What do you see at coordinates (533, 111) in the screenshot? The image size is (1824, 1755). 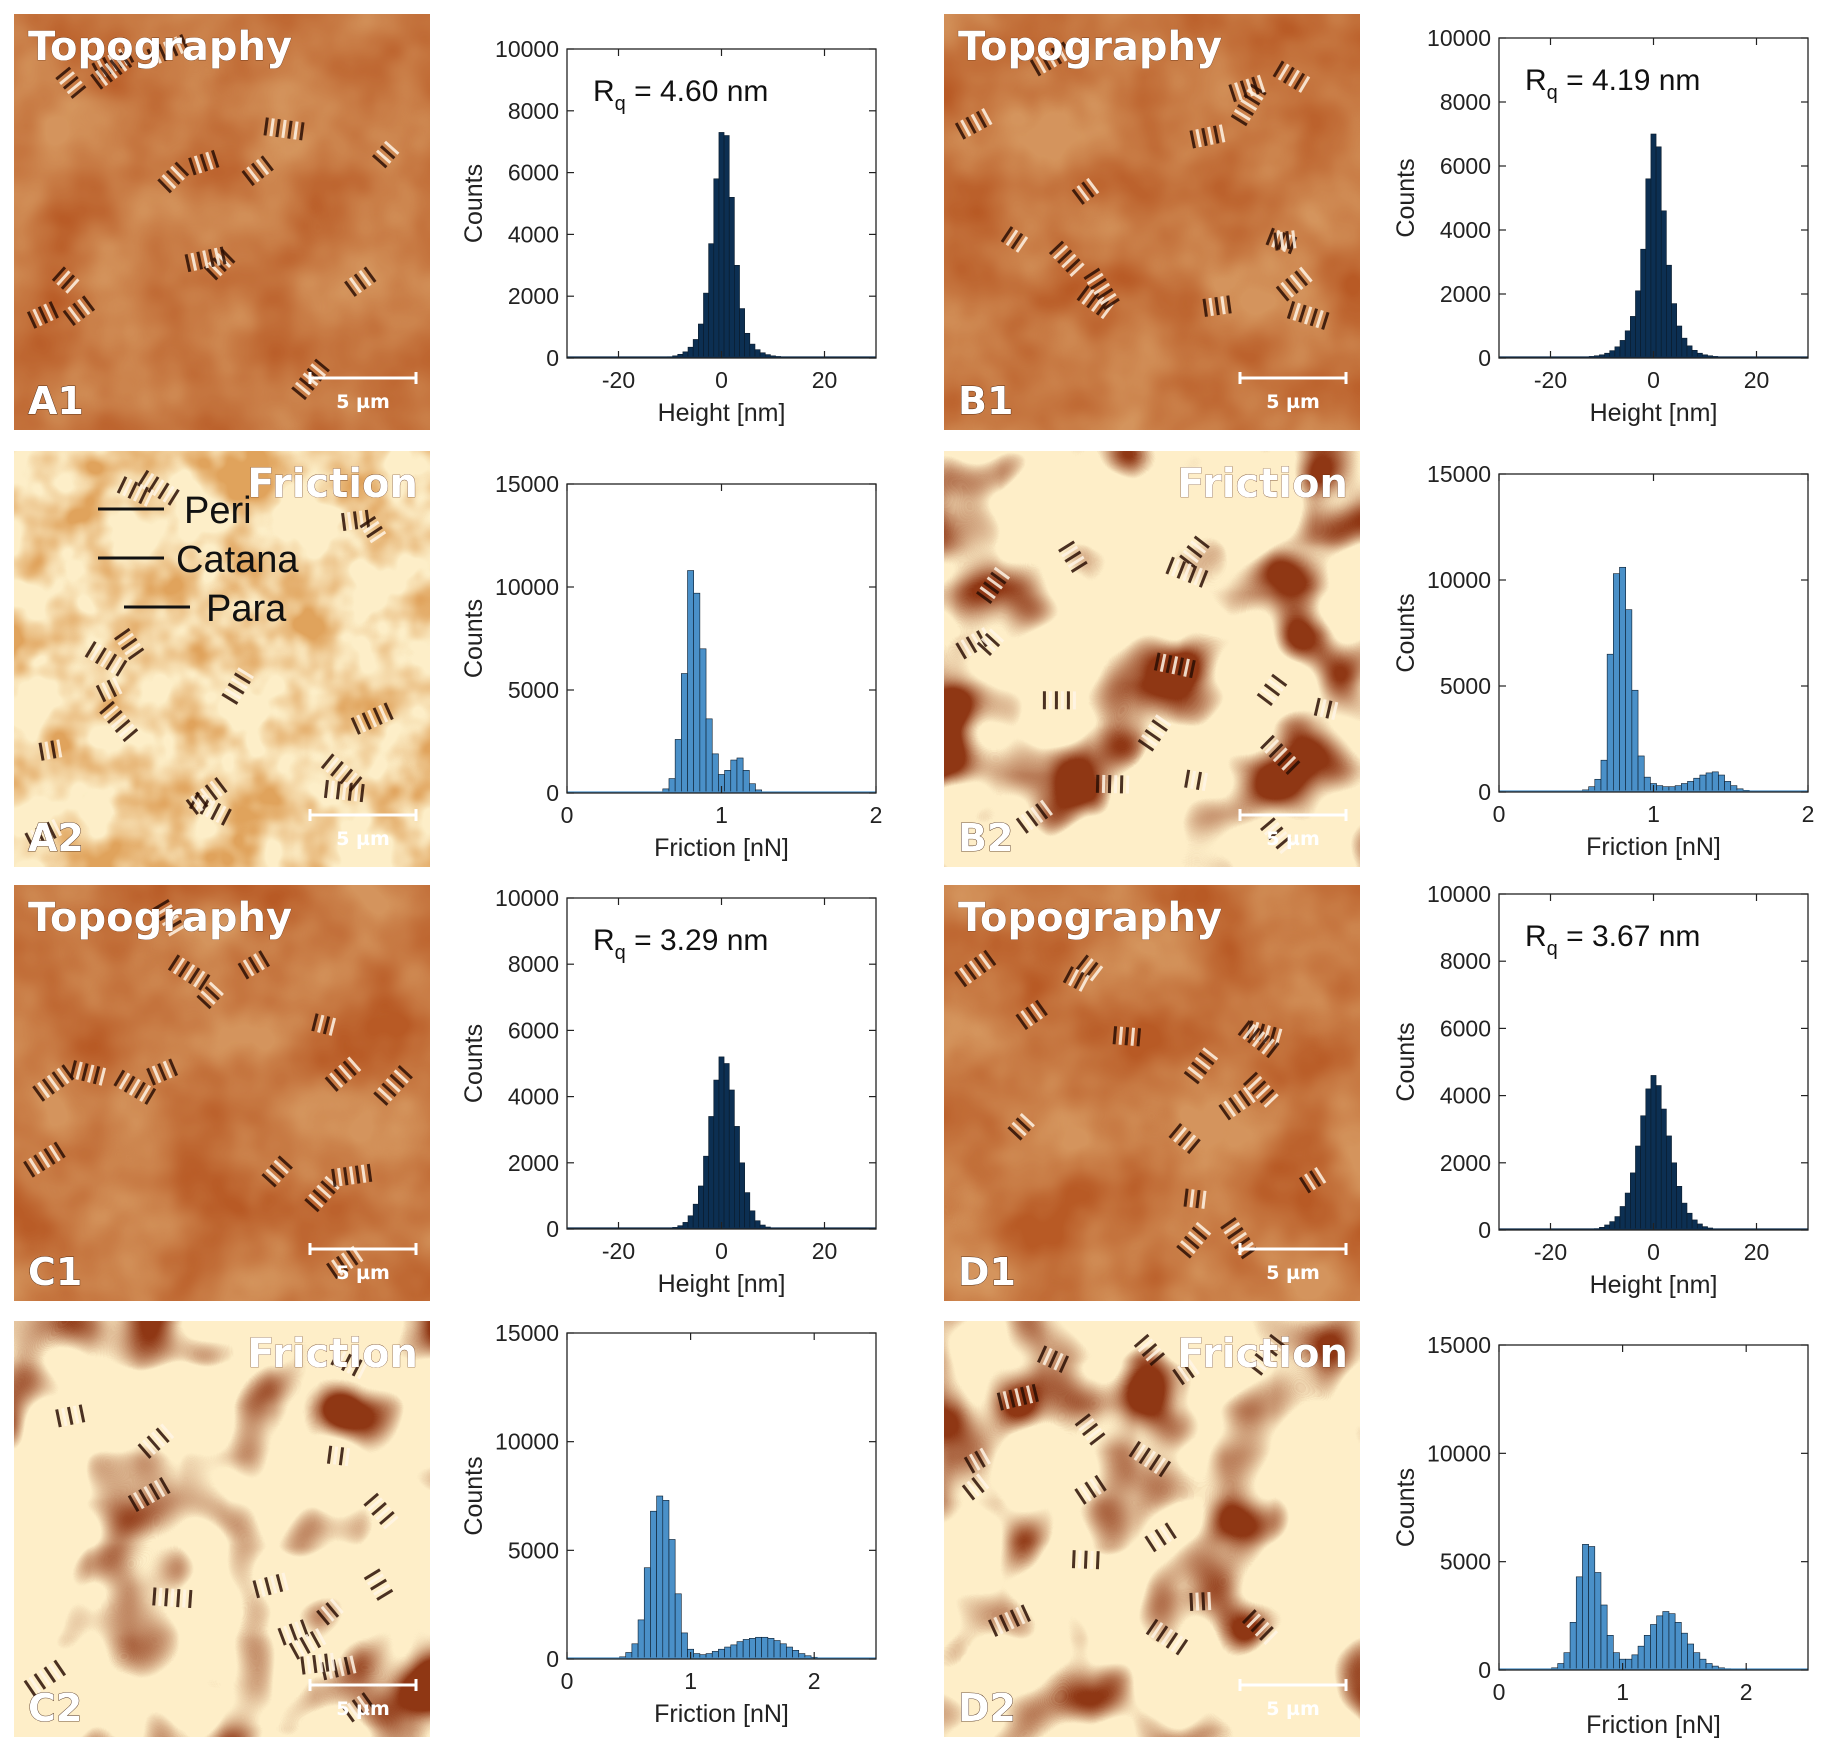 I see `y-tick-label: 8000` at bounding box center [533, 111].